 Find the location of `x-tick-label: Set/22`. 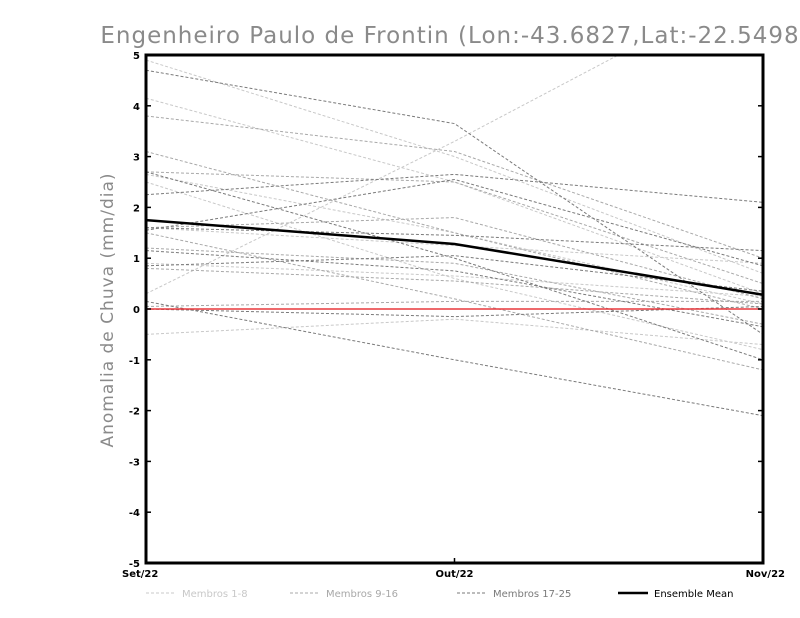

x-tick-label: Set/22 is located at coordinates (140, 574).